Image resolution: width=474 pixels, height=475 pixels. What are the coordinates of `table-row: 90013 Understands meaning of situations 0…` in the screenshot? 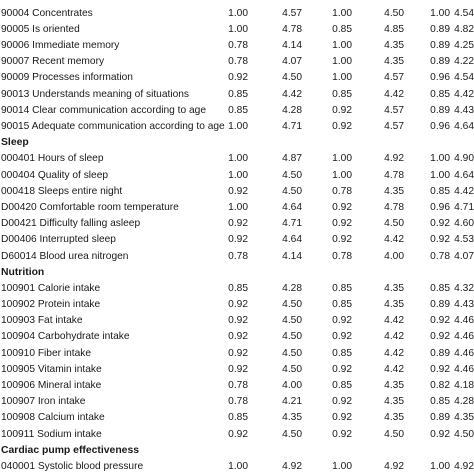 It's located at (237, 95).